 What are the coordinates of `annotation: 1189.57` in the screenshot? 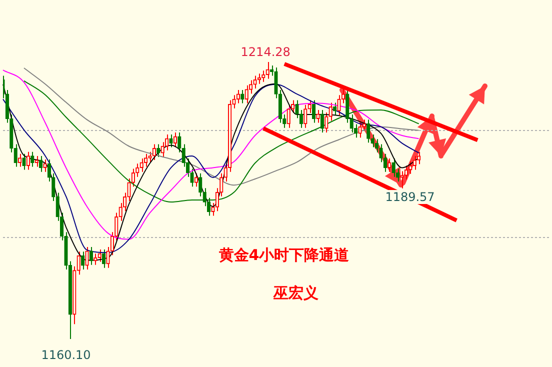 It's located at (410, 197).